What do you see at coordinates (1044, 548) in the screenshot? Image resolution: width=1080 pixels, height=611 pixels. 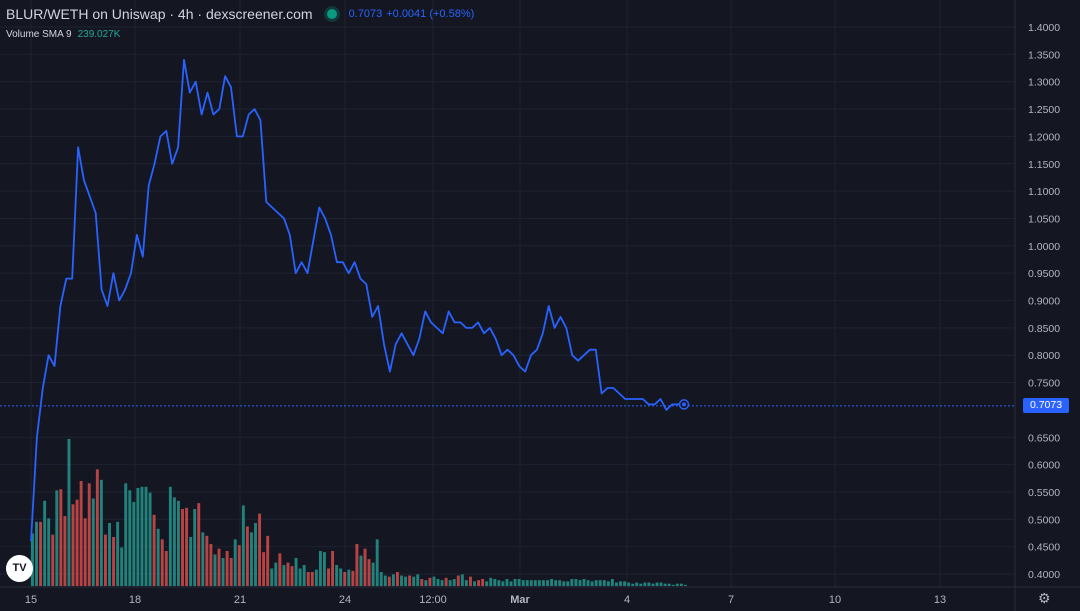 I see `y-tick-label: 0.4500` at bounding box center [1044, 548].